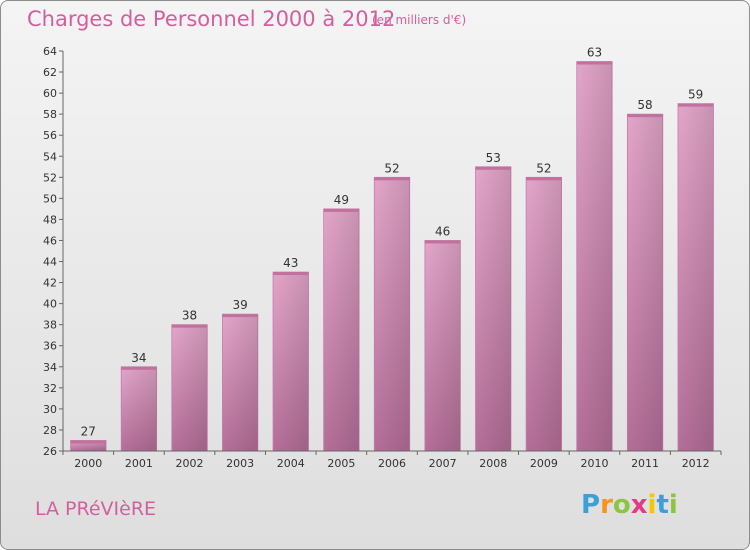 The image size is (750, 550). What do you see at coordinates (606, 505) in the screenshot?
I see `logo-letter: r` at bounding box center [606, 505].